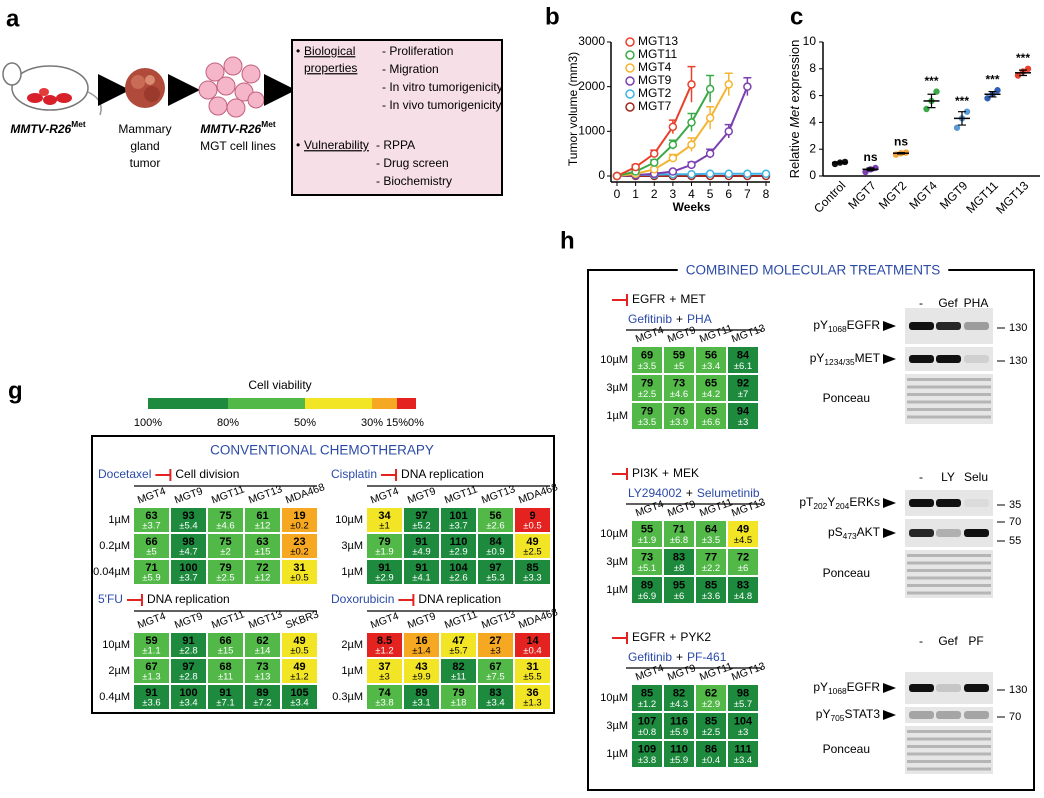 The image size is (1044, 798). I want to click on cell-mean: 83, so click(495, 693).